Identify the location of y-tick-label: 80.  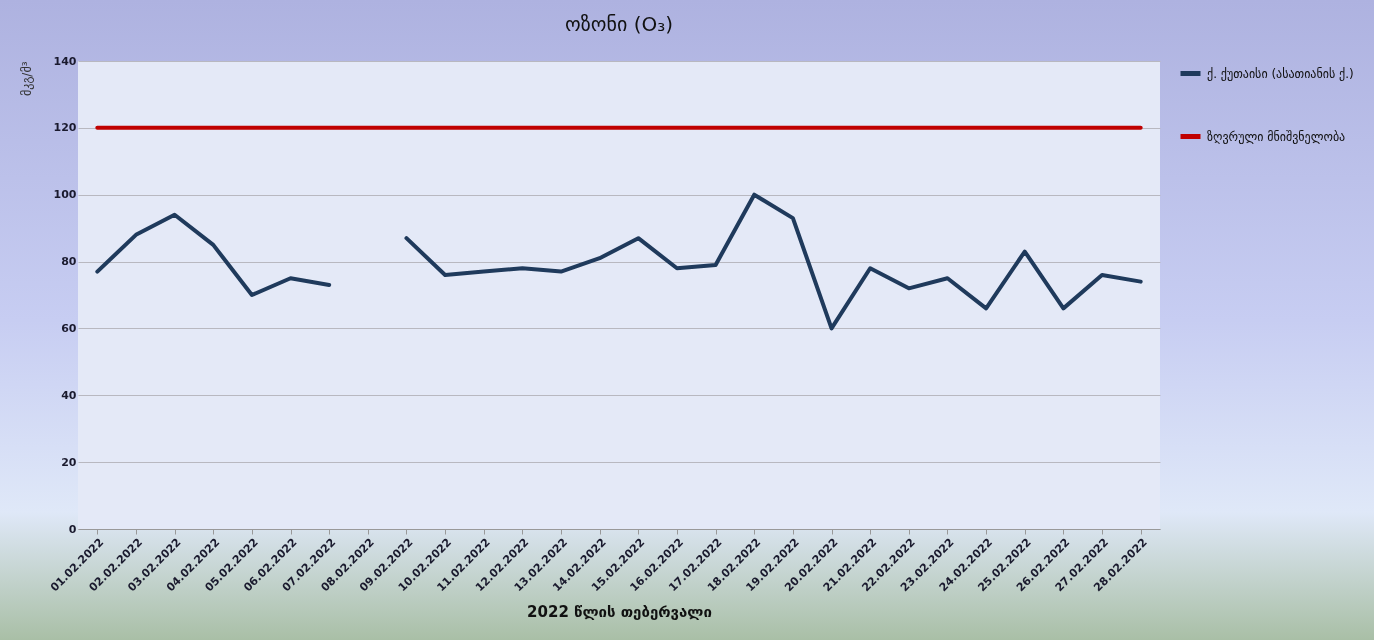
(69, 262).